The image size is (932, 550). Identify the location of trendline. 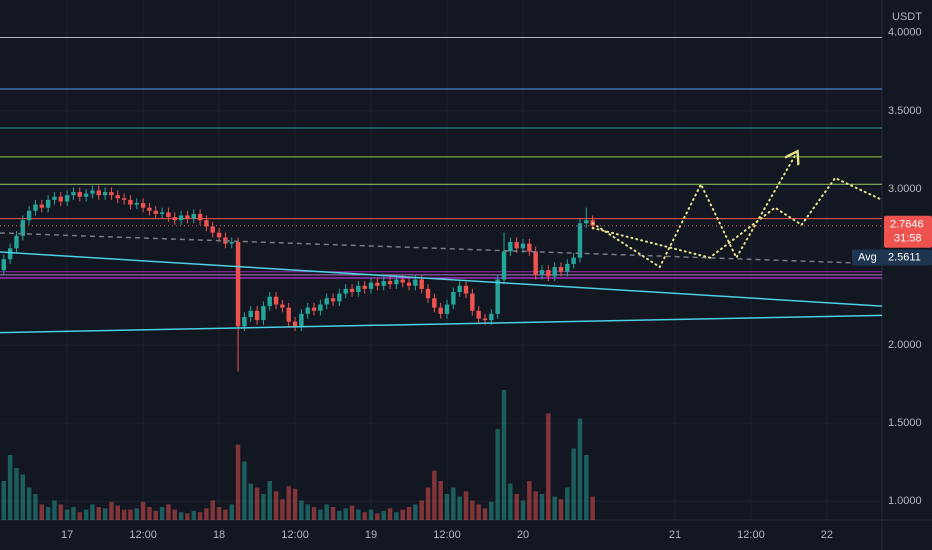
(441, 324).